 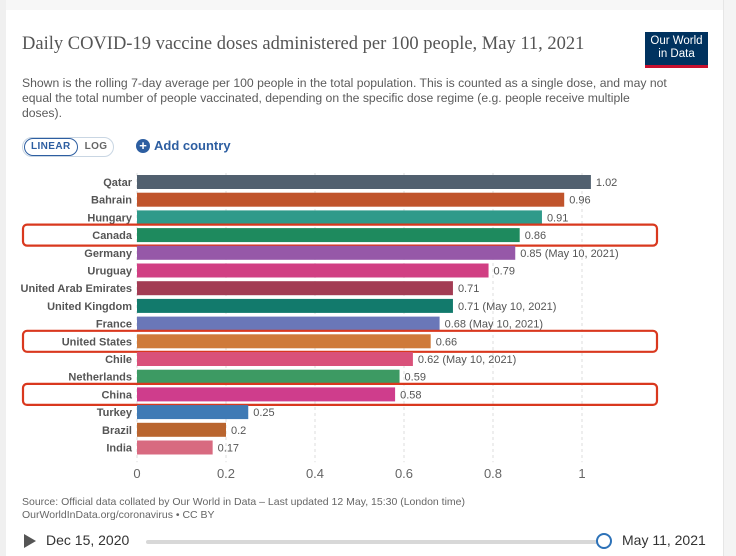 I want to click on country-label: France, so click(x=114, y=325).